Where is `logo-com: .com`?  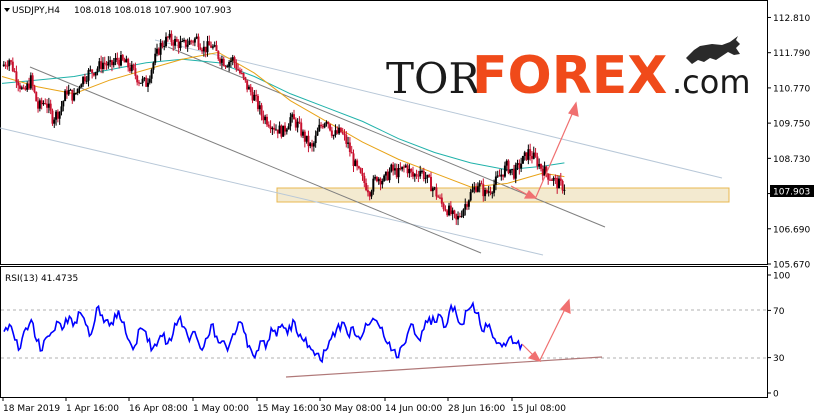 logo-com: .com is located at coordinates (711, 82).